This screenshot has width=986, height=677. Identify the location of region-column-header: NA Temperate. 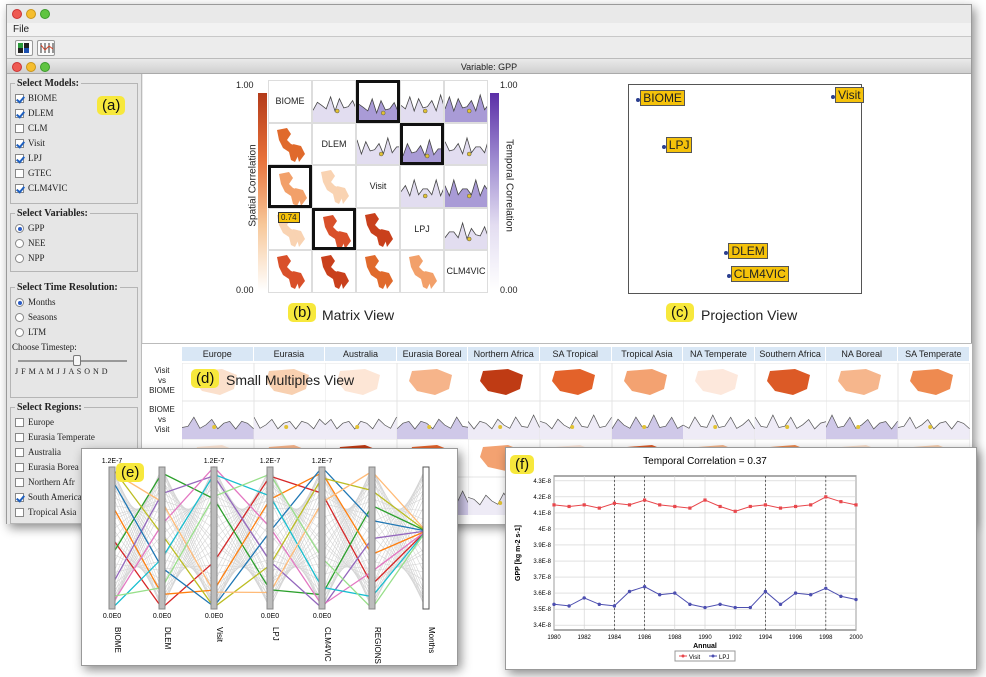
(719, 354).